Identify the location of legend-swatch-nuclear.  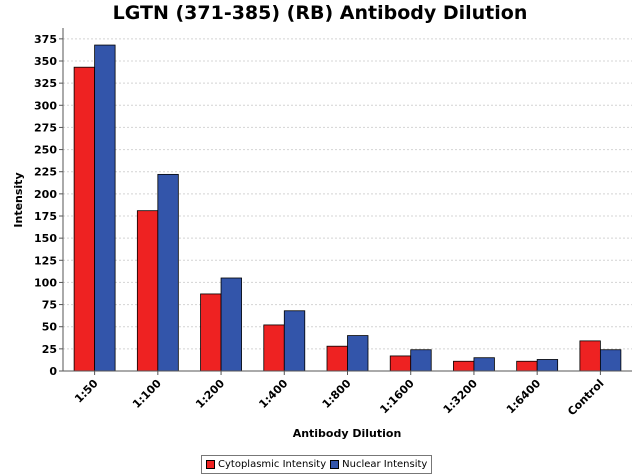
(335, 464).